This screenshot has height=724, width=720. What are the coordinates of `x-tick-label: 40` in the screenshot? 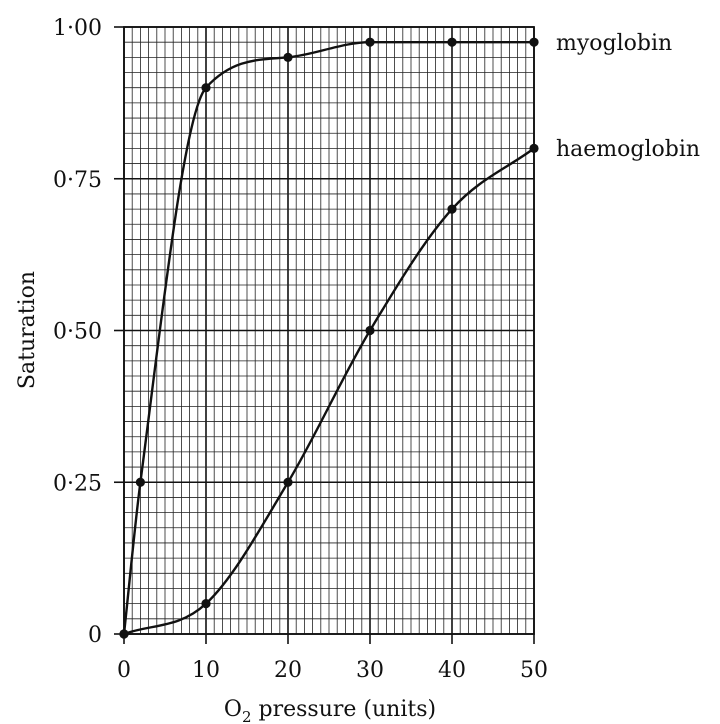 It's located at (452, 670).